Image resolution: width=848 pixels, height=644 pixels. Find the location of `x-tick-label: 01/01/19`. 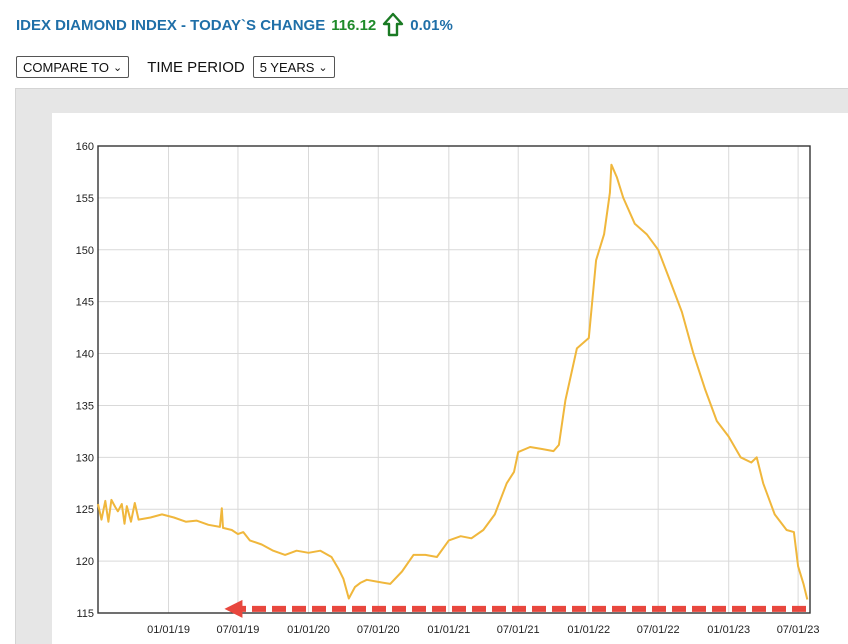

x-tick-label: 01/01/19 is located at coordinates (168, 630).